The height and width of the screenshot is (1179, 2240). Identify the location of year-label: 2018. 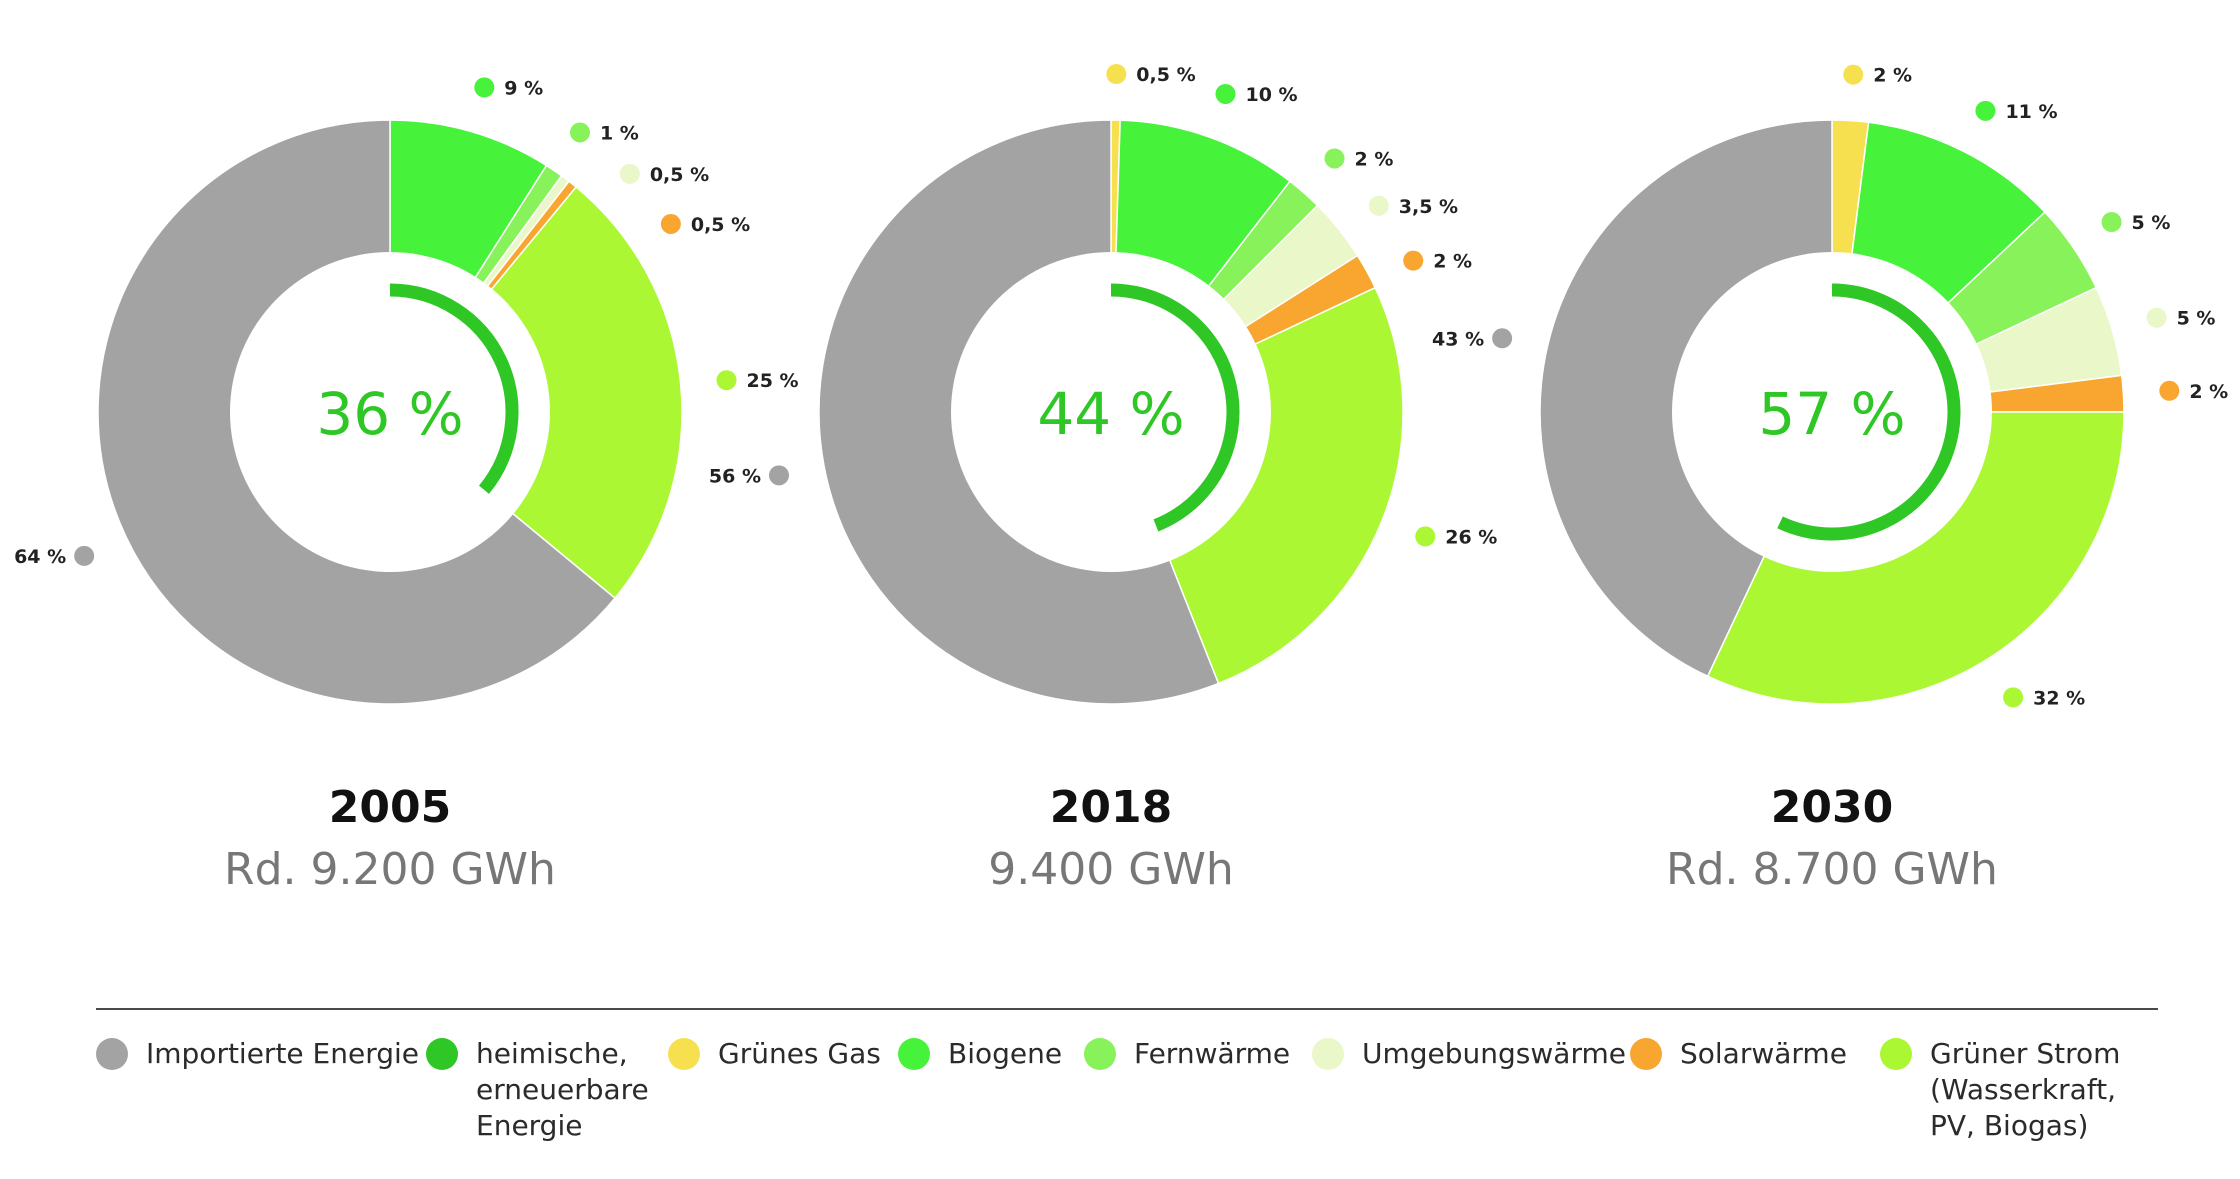
(1111, 807).